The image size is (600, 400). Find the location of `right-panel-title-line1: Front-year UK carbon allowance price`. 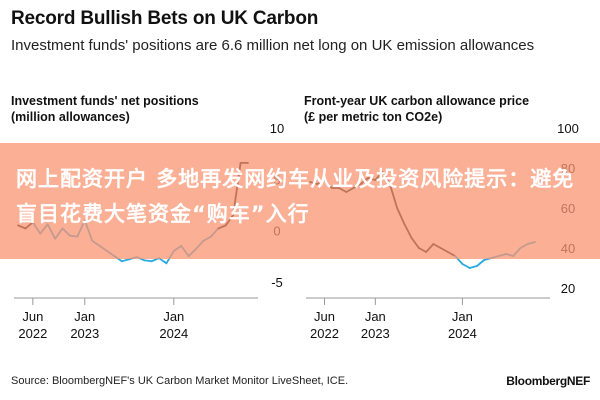

right-panel-title-line1: Front-year UK carbon allowance price is located at coordinates (416, 101).